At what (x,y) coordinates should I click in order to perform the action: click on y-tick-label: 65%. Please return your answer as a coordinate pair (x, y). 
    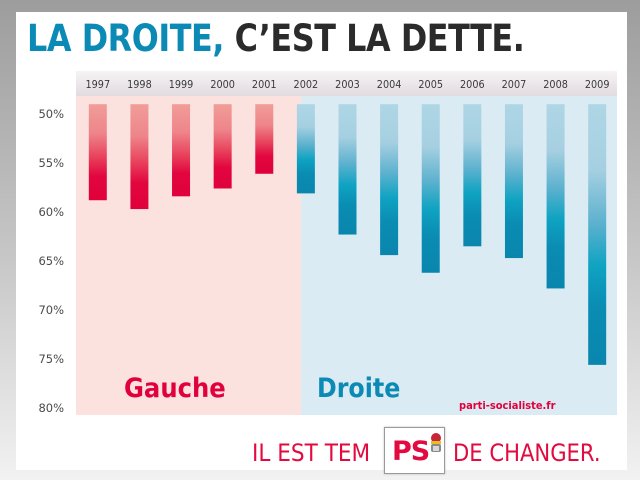
    Looking at the image, I should click on (51, 261).